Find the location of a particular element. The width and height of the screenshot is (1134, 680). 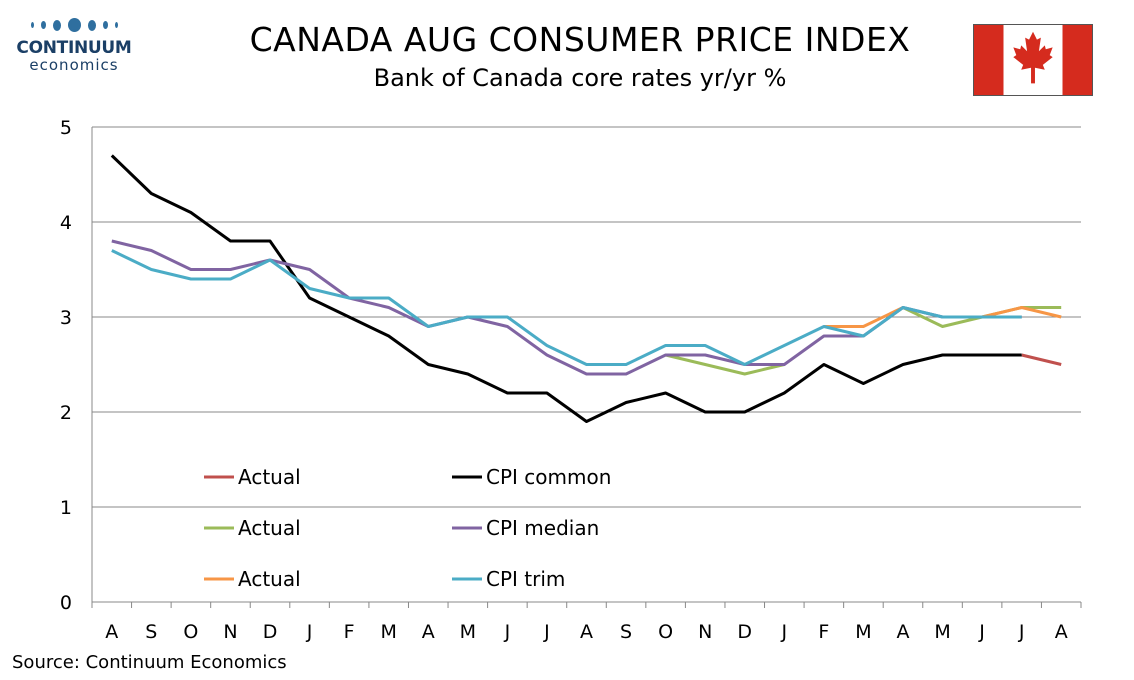

y-tick-label: 3 is located at coordinates (66, 318).